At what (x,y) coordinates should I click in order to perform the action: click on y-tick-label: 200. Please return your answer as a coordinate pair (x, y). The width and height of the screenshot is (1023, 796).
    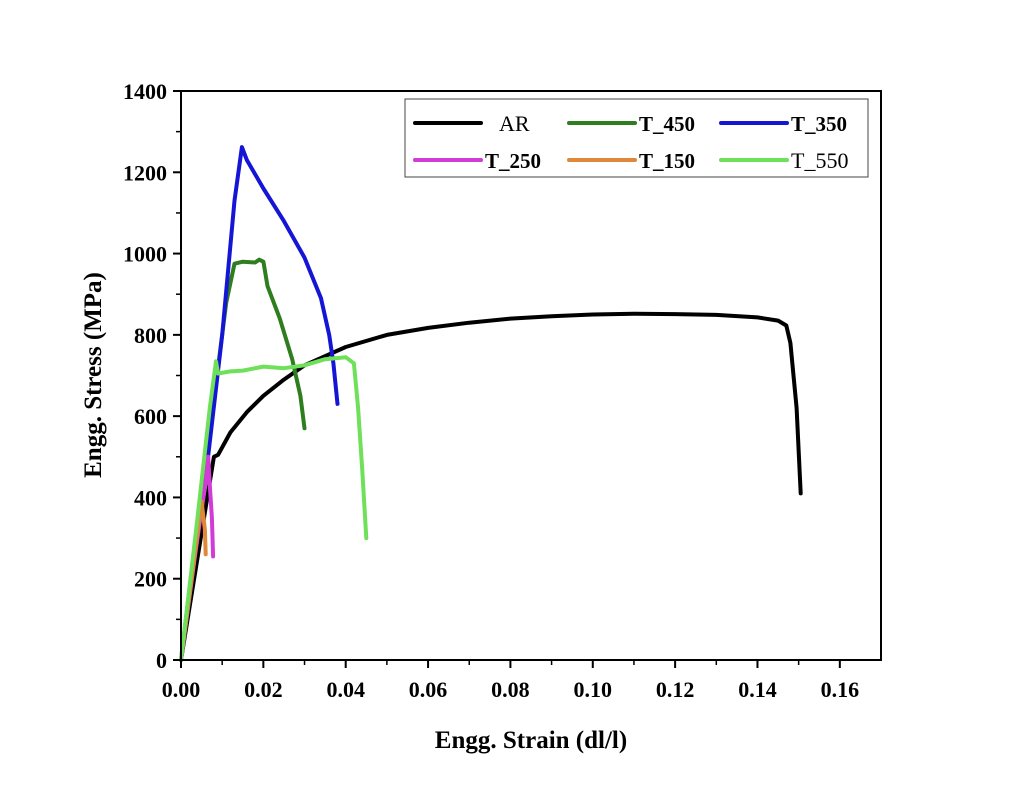
    Looking at the image, I should click on (150, 579).